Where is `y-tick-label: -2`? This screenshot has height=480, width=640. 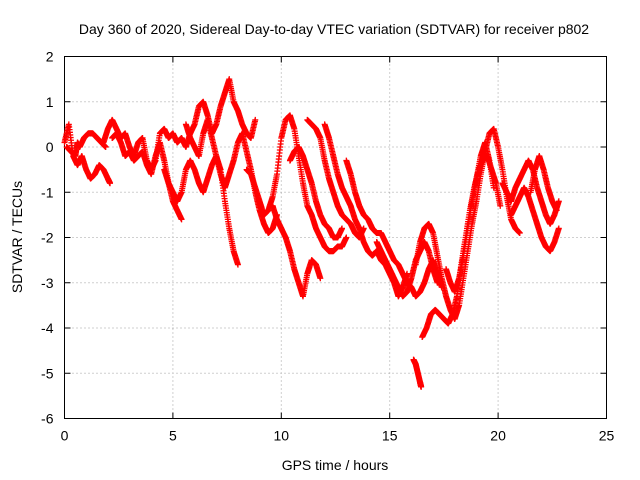 y-tick-label: -2 is located at coordinates (47, 238).